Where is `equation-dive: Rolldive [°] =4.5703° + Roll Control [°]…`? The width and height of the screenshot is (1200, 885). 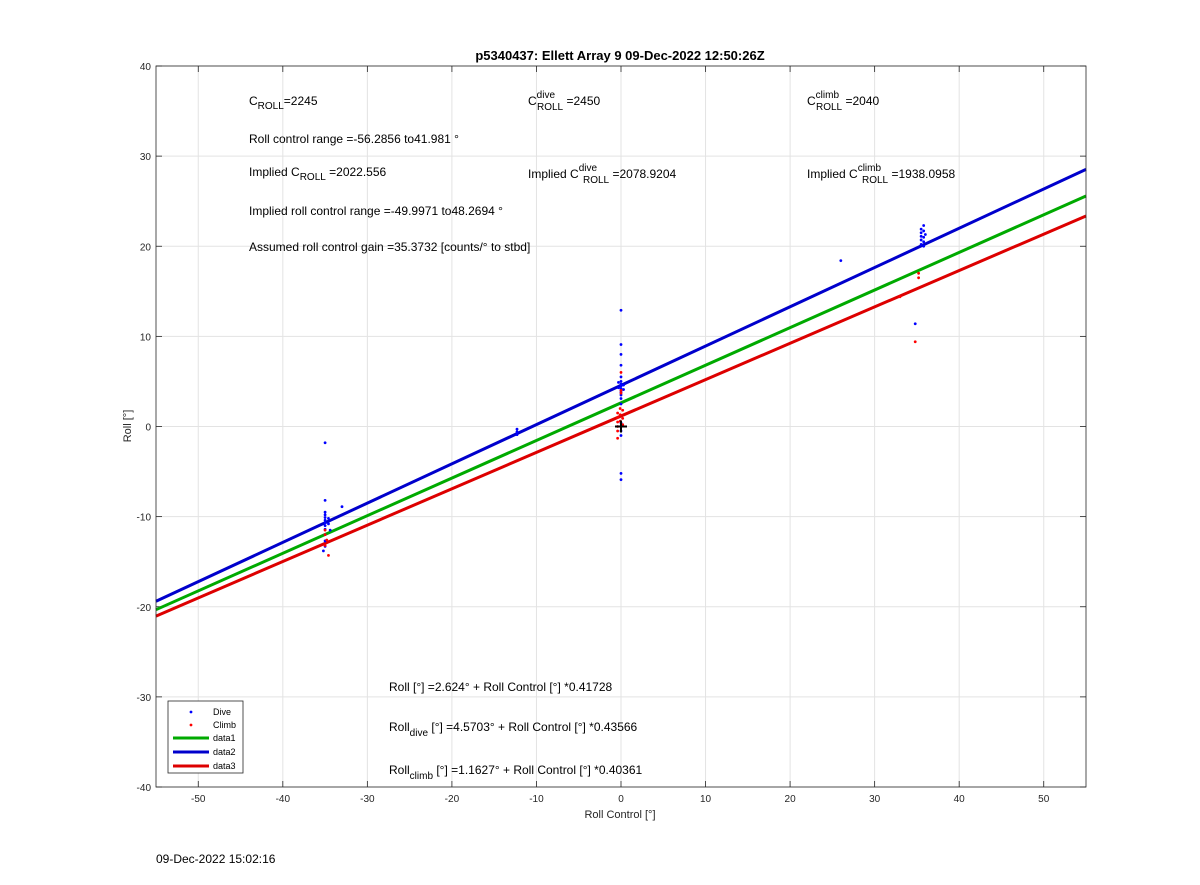 equation-dive: Rolldive [°] =4.5703° + Roll Control [°]… is located at coordinates (513, 729).